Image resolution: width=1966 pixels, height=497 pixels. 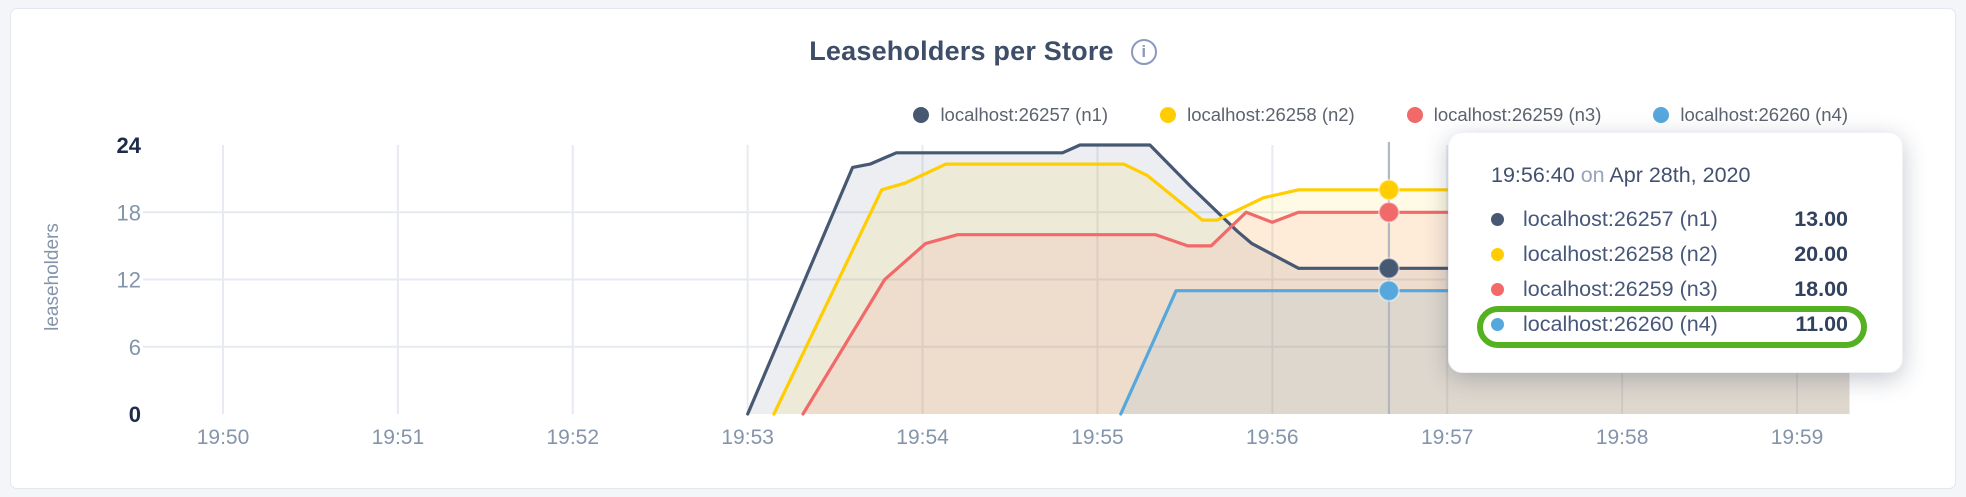 What do you see at coordinates (1388, 268) in the screenshot?
I see `hover-dot-n1` at bounding box center [1388, 268].